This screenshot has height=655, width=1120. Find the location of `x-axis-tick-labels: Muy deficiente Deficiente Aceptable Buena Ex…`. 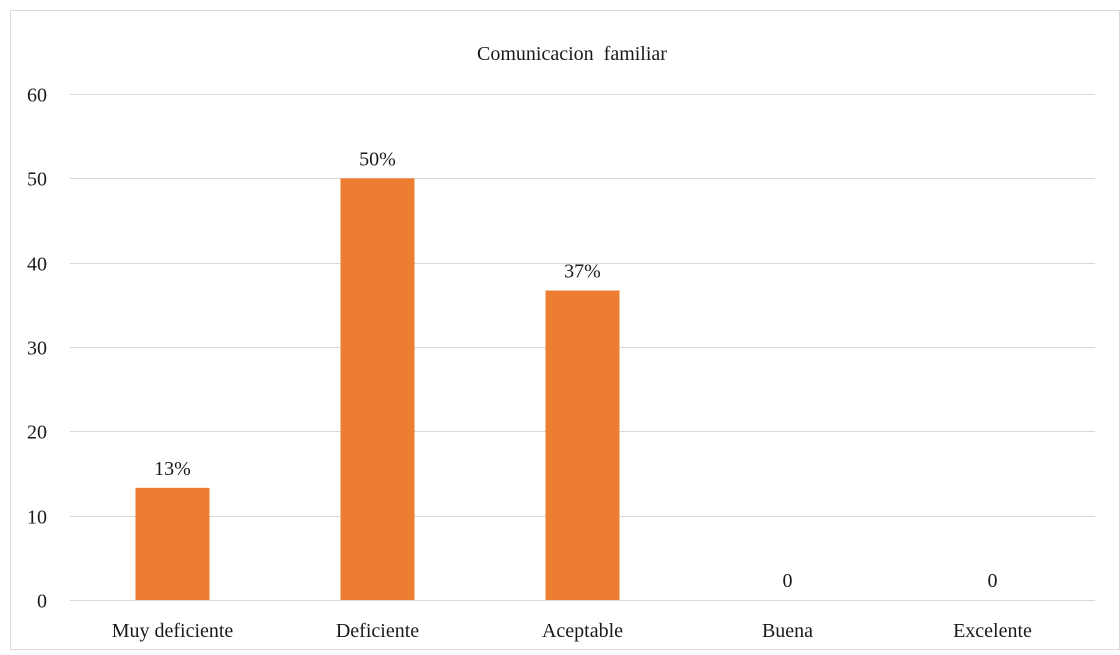

x-axis-tick-labels: Muy deficiente Deficiente Aceptable Buena Ex… is located at coordinates (572, 631).